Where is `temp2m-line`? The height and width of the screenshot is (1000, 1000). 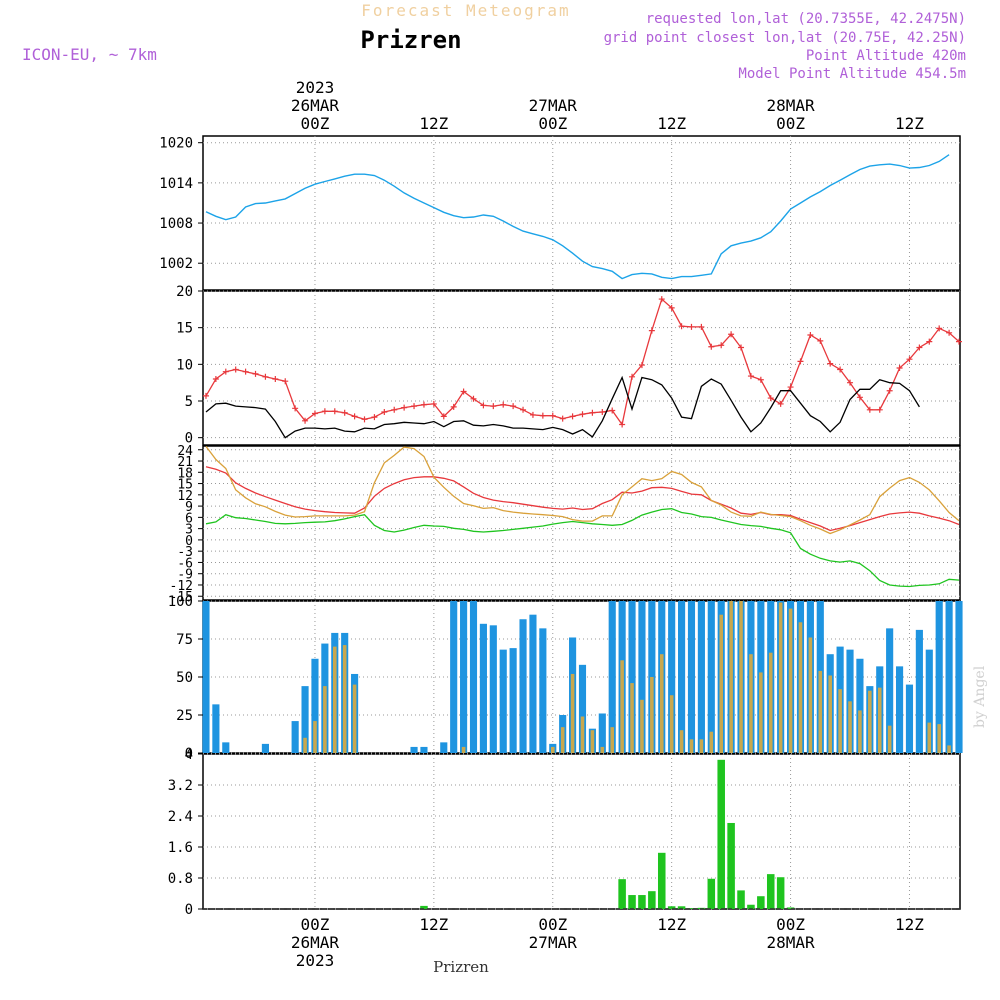
temp2m-line is located at coordinates (582, 499).